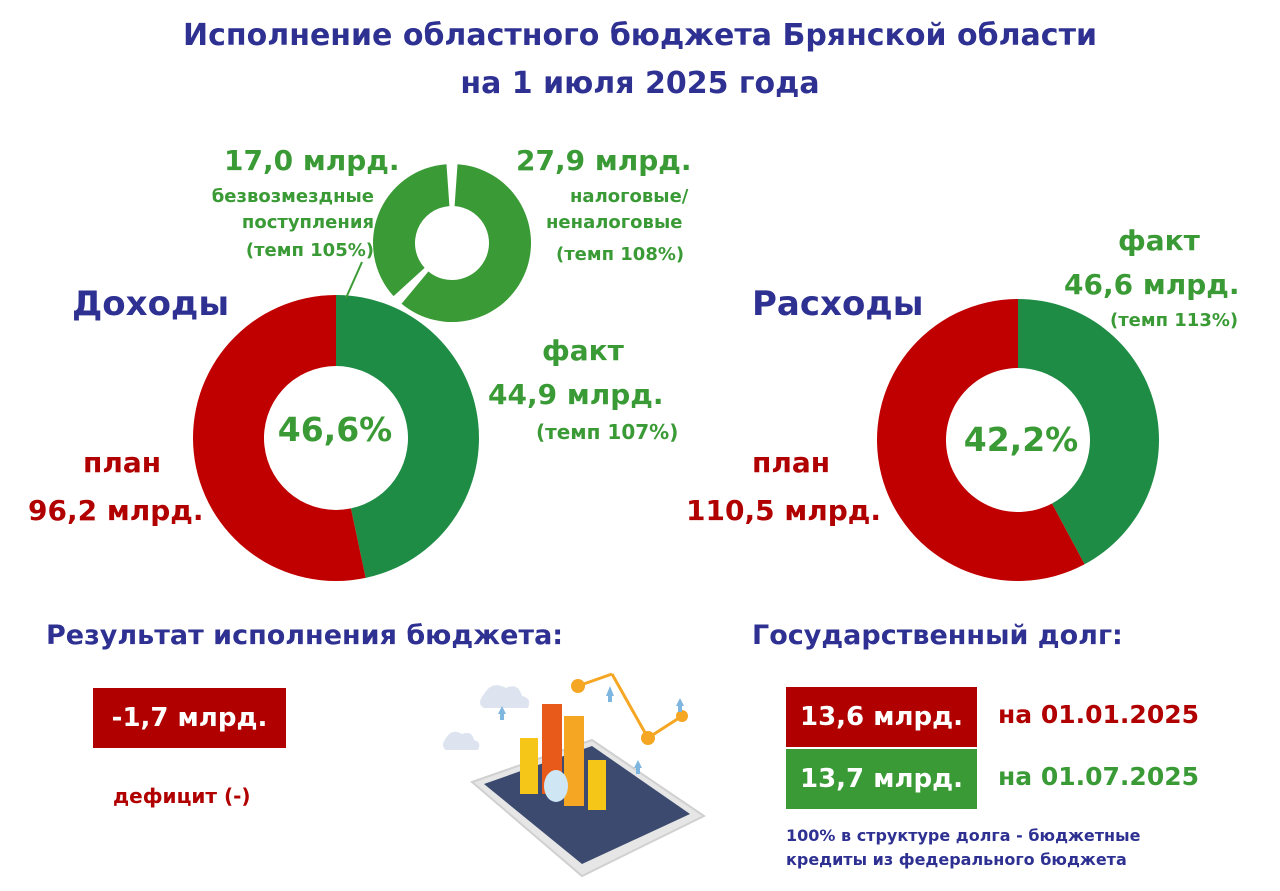  Describe the element at coordinates (784, 510) in the screenshot. I see `expense-plan-value: 110,5 млрд.` at that location.